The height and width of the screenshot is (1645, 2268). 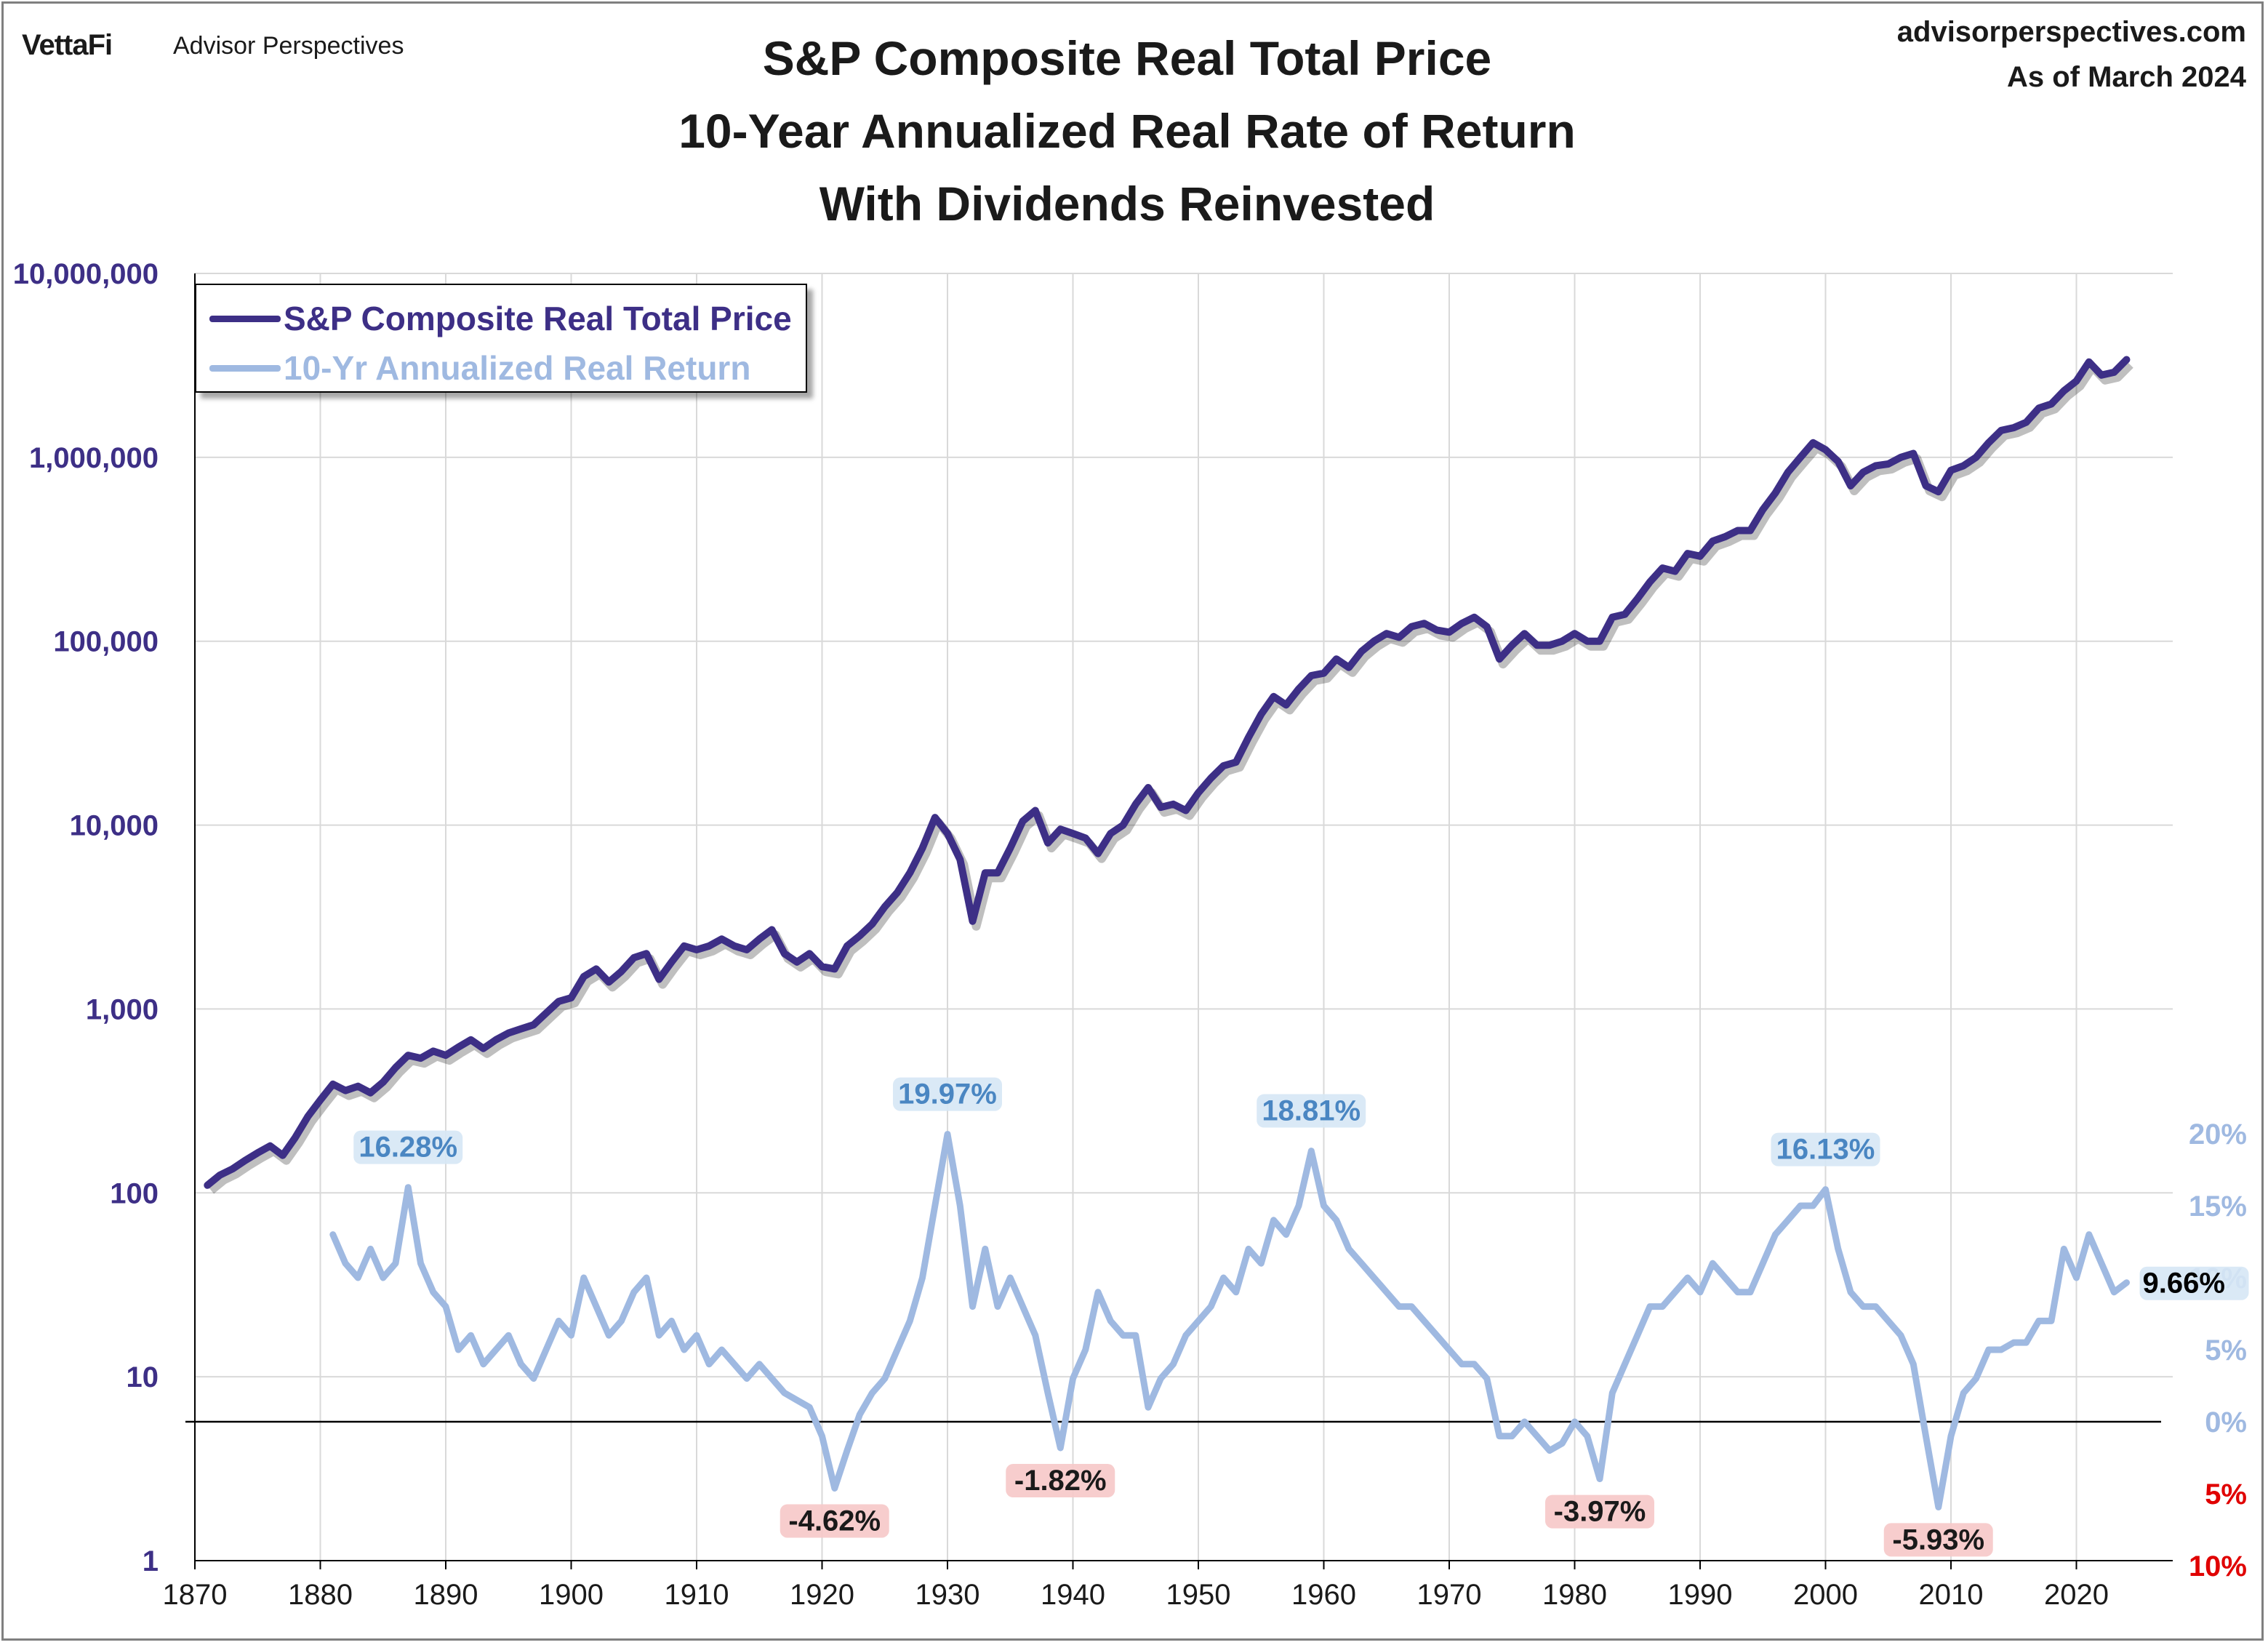 What do you see at coordinates (2126, 77) in the screenshot?
I see `as-of-date: As of March 2024` at bounding box center [2126, 77].